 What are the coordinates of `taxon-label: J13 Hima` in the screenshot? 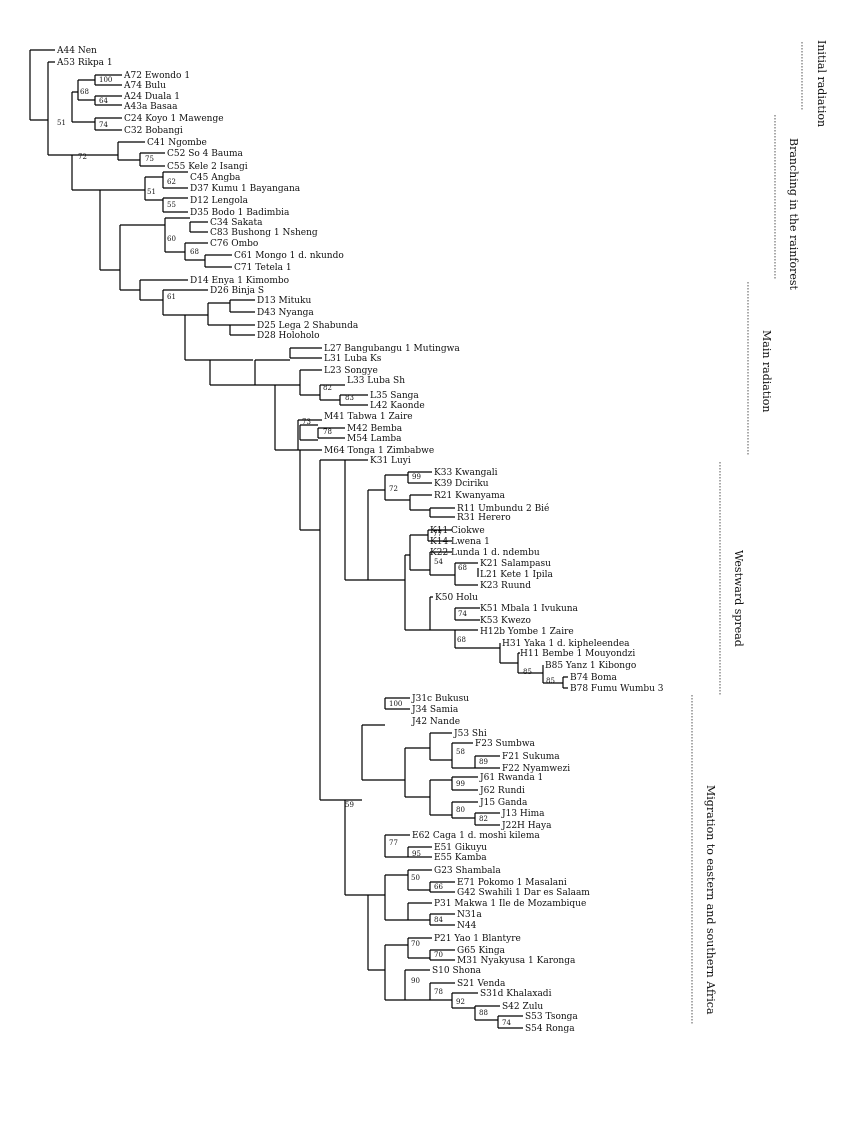 It's located at (523, 814).